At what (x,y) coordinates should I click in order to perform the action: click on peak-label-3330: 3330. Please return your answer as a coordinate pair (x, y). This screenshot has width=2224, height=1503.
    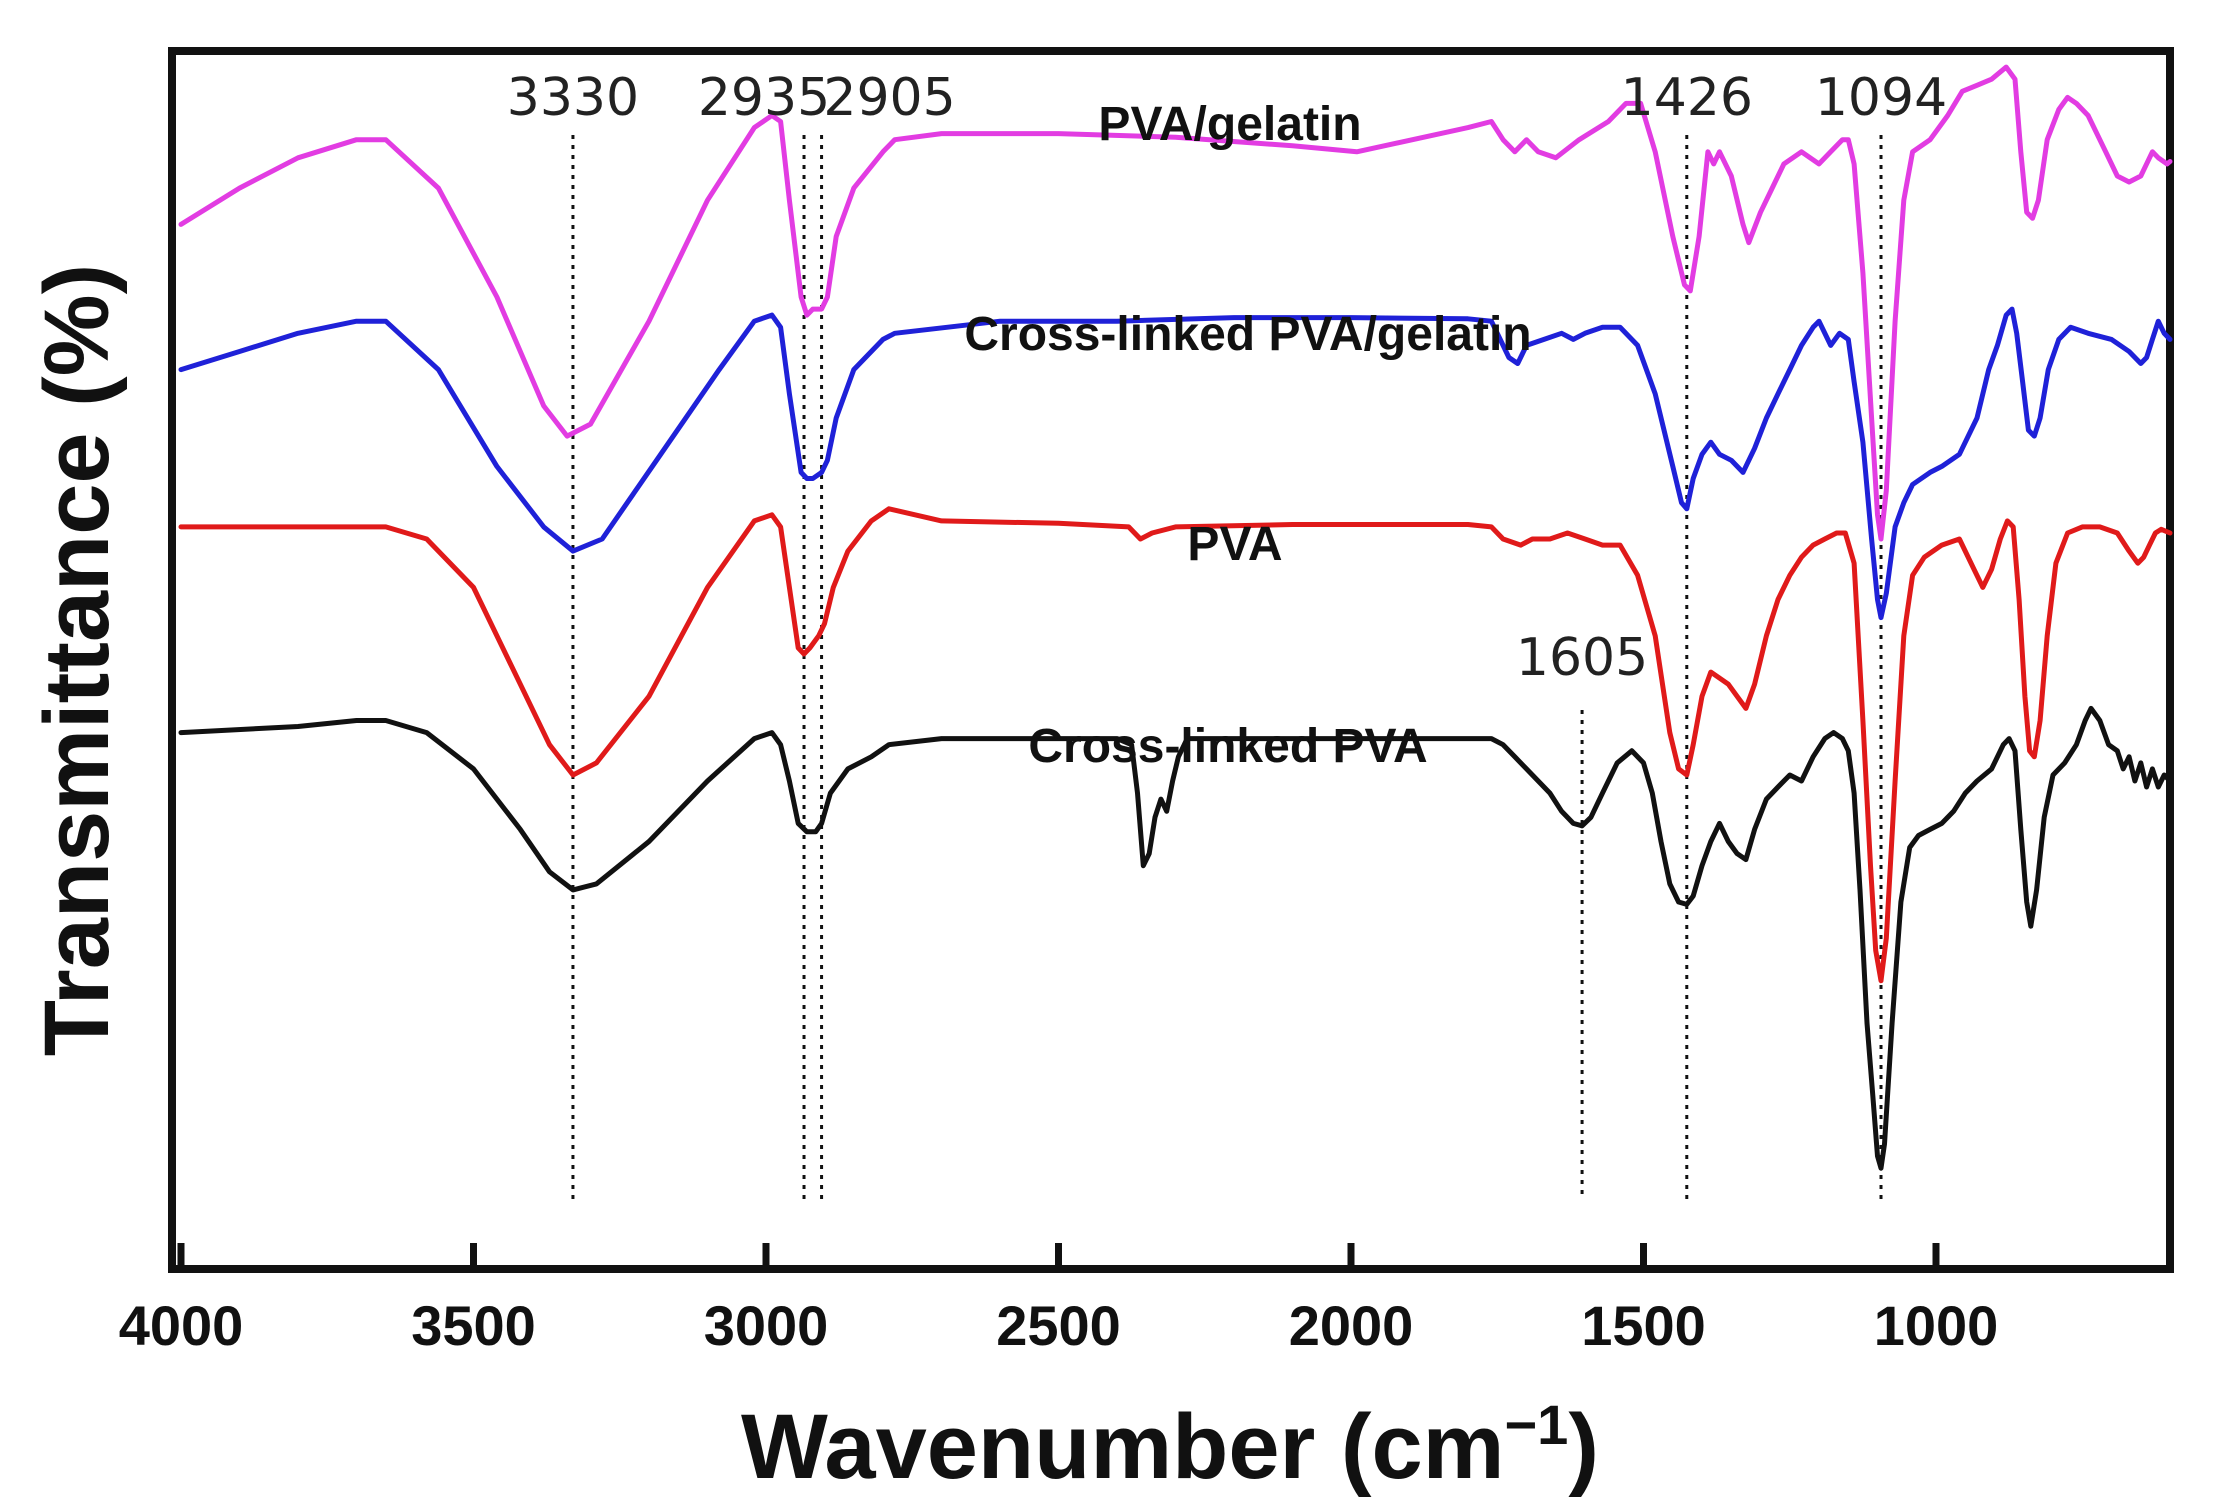
    Looking at the image, I should click on (573, 98).